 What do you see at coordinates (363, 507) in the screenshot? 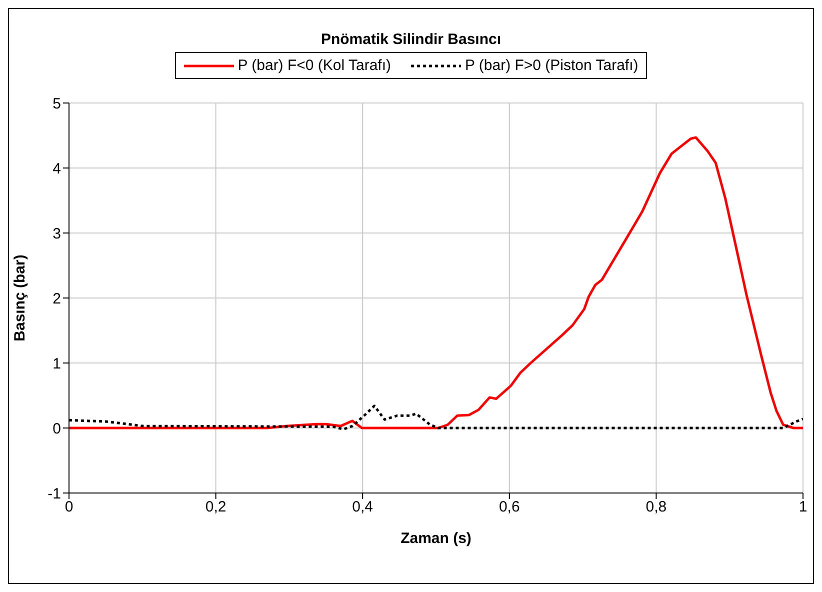
I see `x-tick-label: 0,4` at bounding box center [363, 507].